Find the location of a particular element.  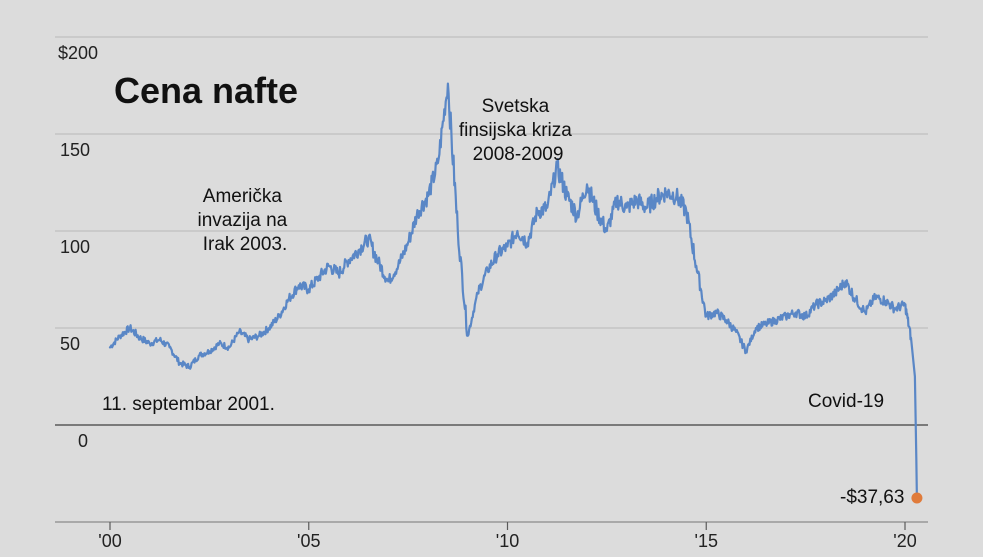

x-tick-label: '00 is located at coordinates (109, 541).